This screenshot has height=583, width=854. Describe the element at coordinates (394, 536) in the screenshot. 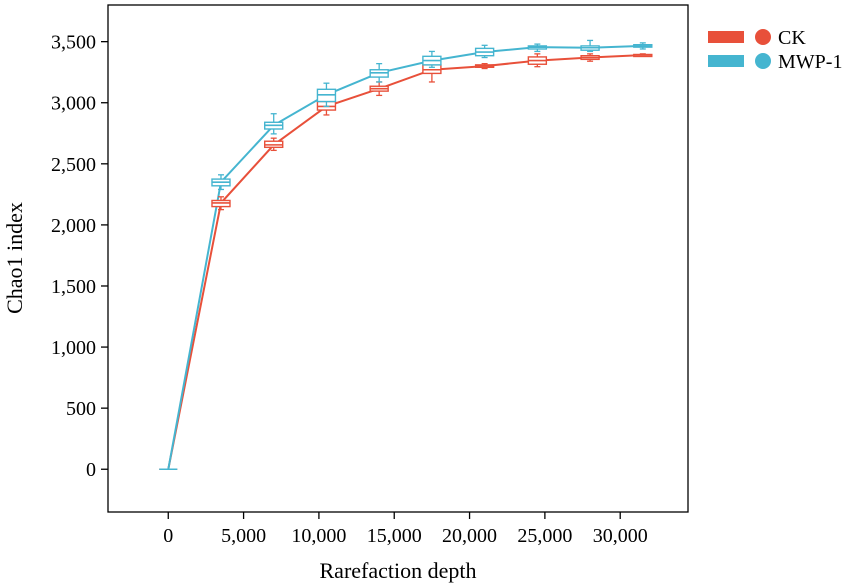

I see `x-tick-label: 15,000` at that location.